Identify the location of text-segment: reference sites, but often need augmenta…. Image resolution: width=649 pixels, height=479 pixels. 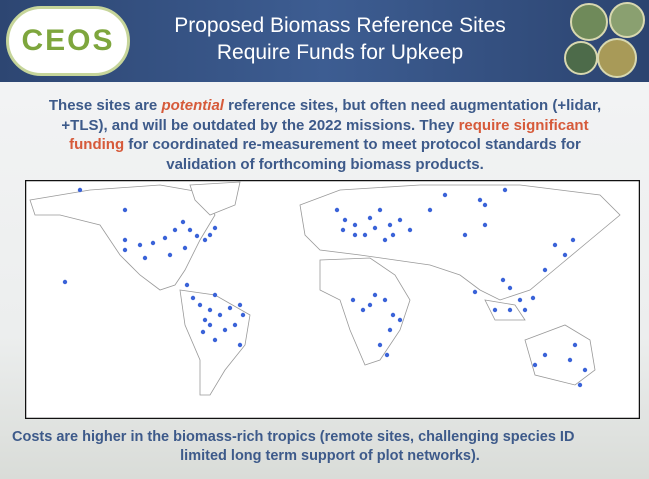
(331, 115).